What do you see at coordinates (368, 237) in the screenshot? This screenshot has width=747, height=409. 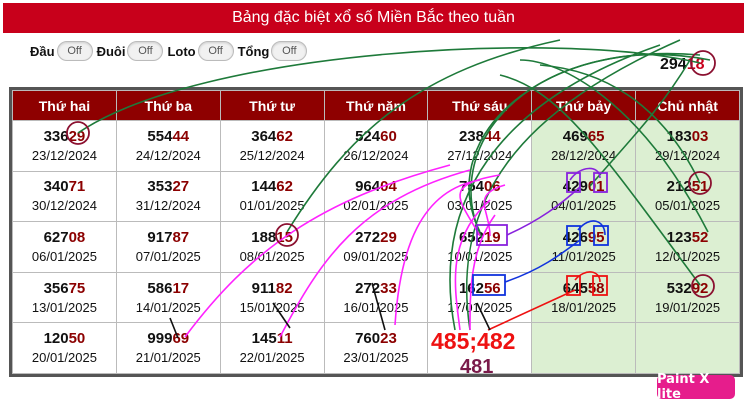 I see `result-number-prefix: 272` at bounding box center [368, 237].